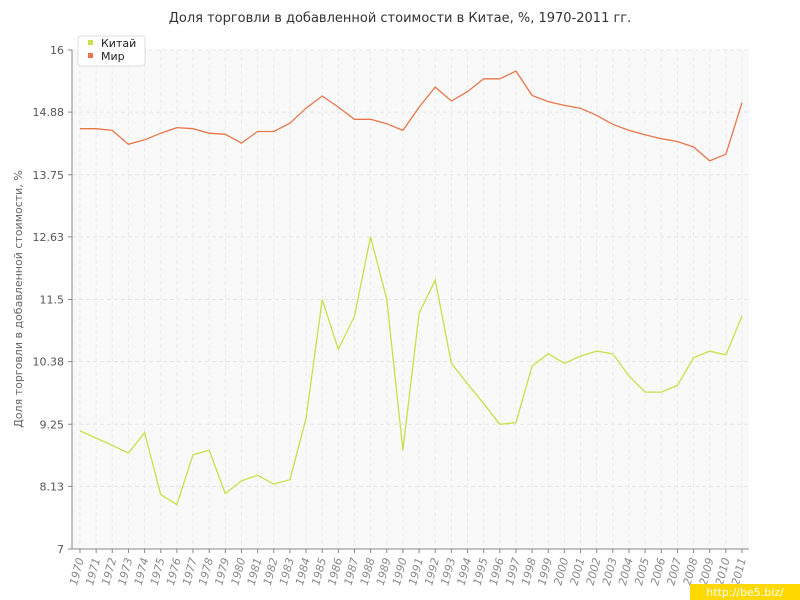  I want to click on legend-label-china: Китай, so click(118, 43).